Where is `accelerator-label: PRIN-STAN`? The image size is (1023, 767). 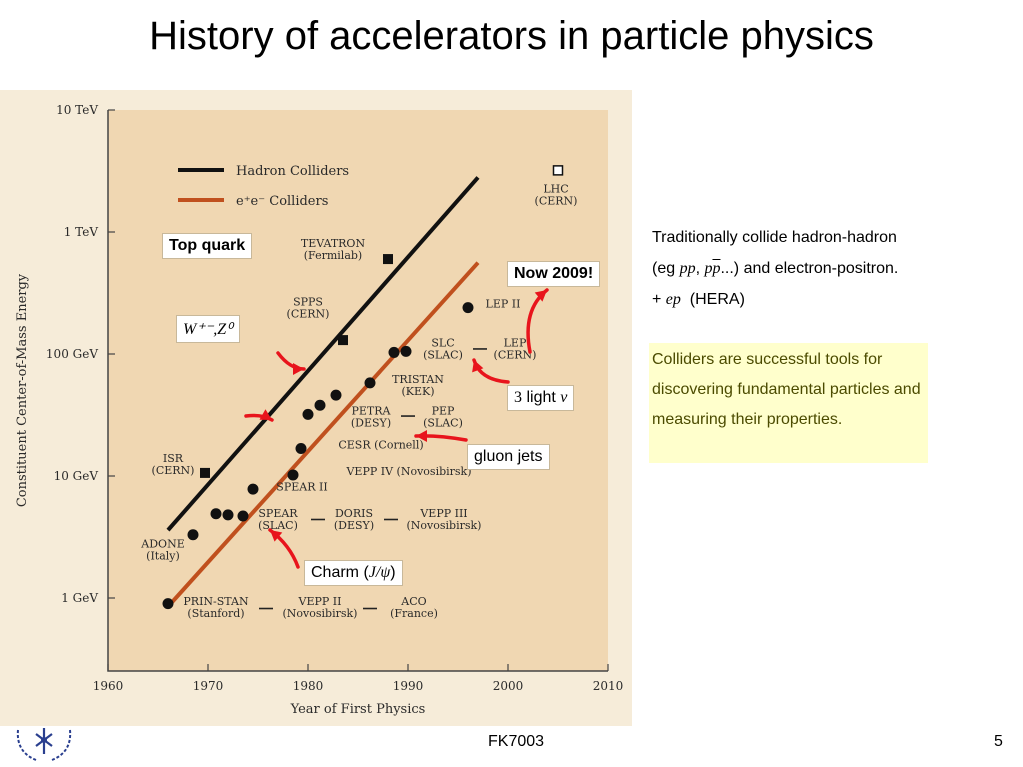 accelerator-label: PRIN-STAN is located at coordinates (216, 601).